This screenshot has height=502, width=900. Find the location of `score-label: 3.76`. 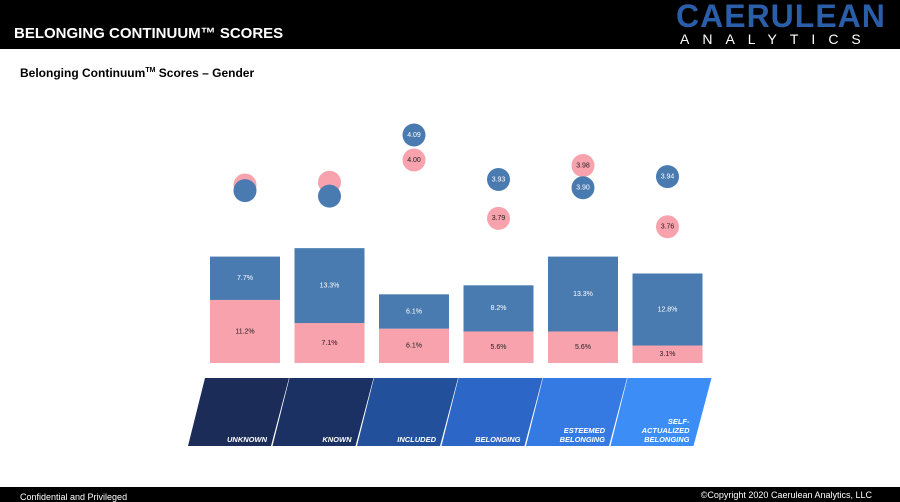

score-label: 3.76 is located at coordinates (668, 227).